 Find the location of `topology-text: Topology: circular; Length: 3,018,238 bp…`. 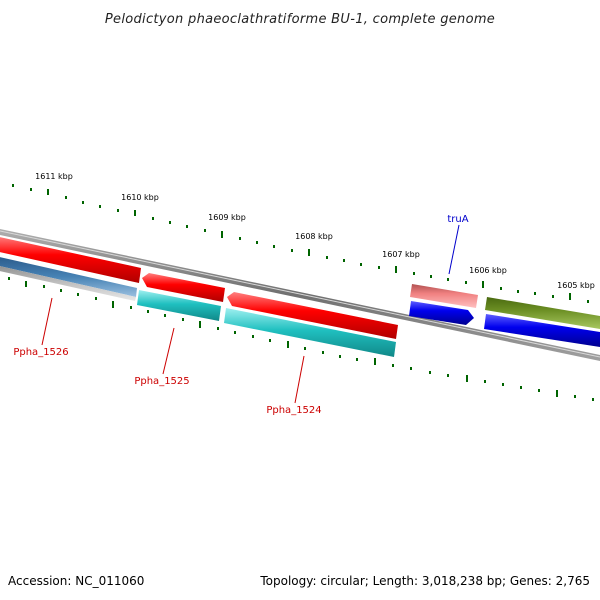

topology-text: Topology: circular; Length: 3,018,238 bp… is located at coordinates (425, 581).